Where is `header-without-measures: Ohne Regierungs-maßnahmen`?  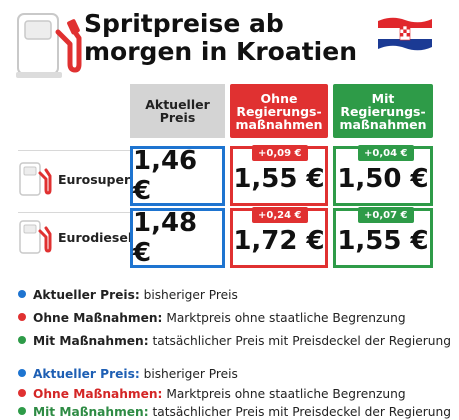
header-without-measures: Ohne Regierungs-maßnahmen is located at coordinates (279, 111).